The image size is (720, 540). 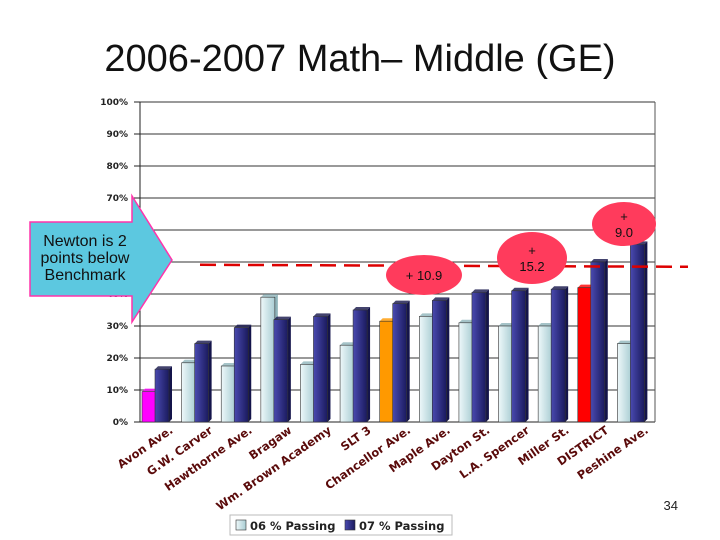 What do you see at coordinates (117, 167) in the screenshot?
I see `y-tick-label: 80%` at bounding box center [117, 167].